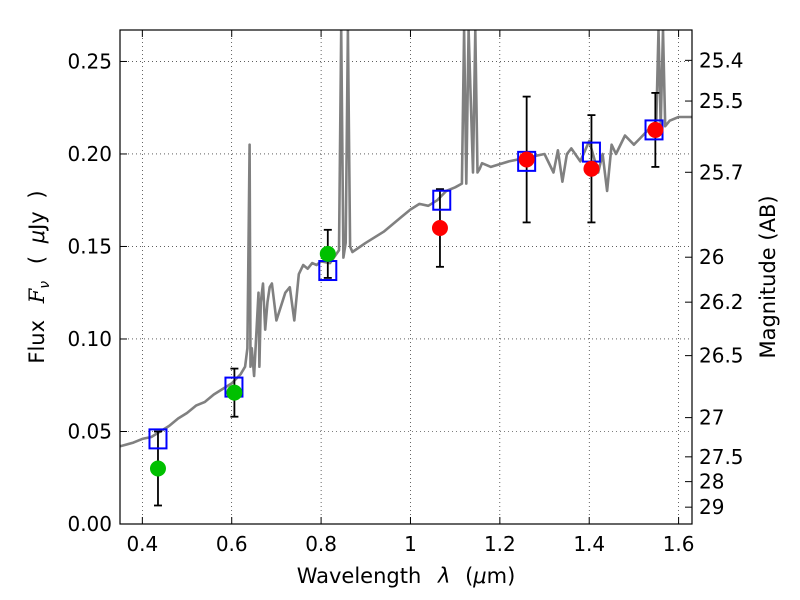  Describe the element at coordinates (89, 246) in the screenshot. I see `y-tick-label: 0.15` at that location.